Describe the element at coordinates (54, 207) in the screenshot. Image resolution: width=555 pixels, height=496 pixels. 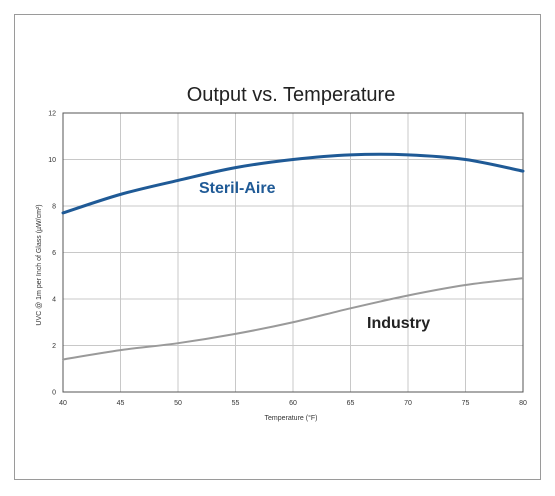
I see `y-tick-label: 8` at that location.